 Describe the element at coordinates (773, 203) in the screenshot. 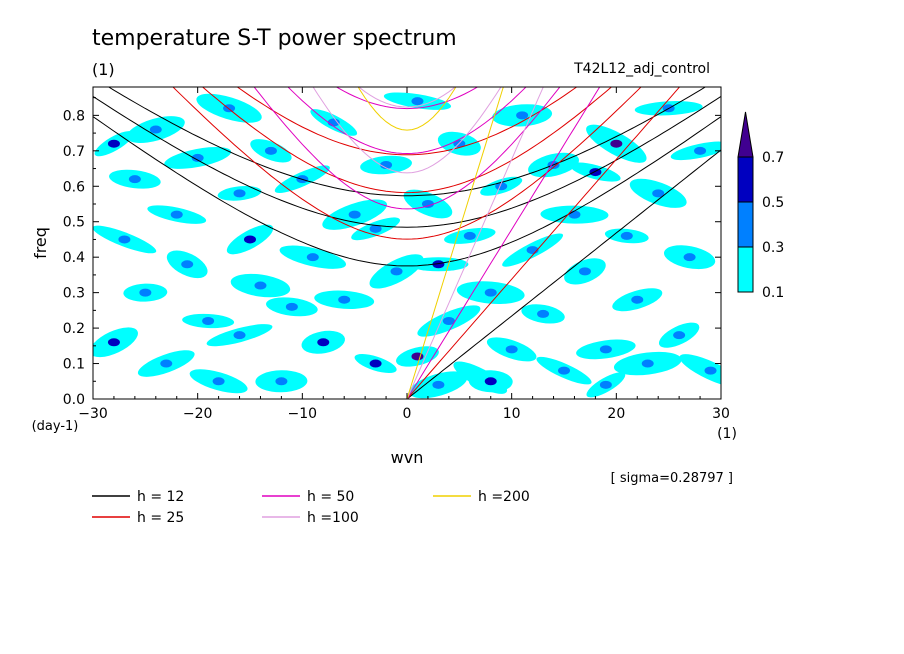

I see `colorbar-label: 0.5` at that location.